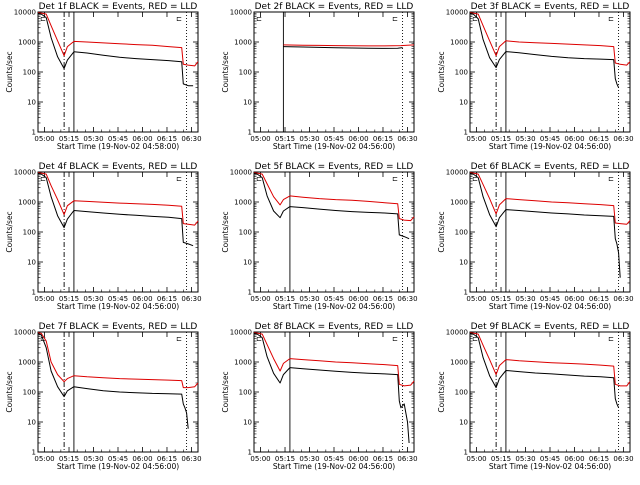 The image size is (640, 485). Describe the element at coordinates (550, 327) in the screenshot. I see `panel-title: Det 9f BLACK = Events, RED = LLD` at that location.